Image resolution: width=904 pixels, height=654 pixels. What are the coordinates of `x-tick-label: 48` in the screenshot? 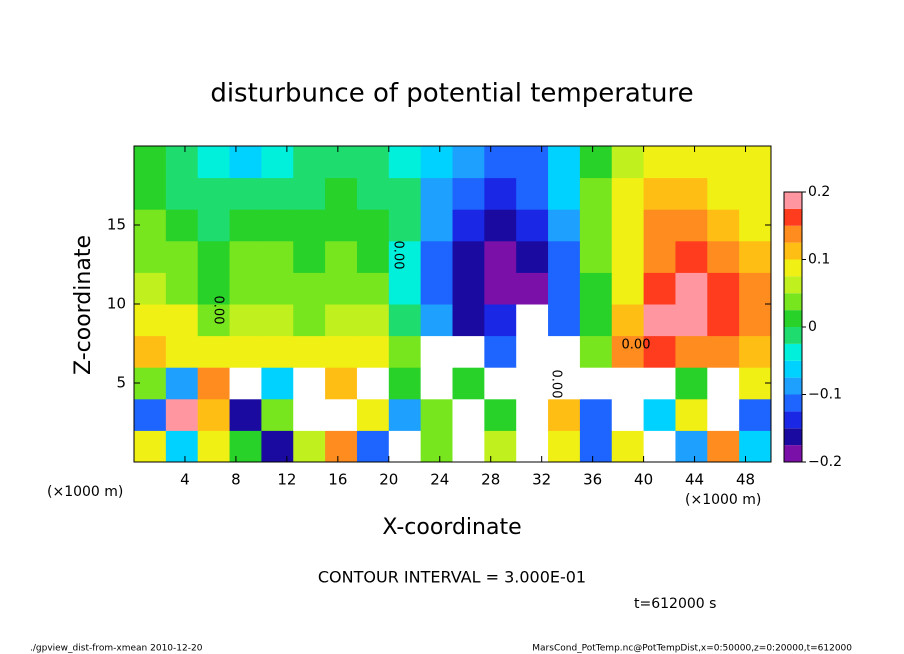 It's located at (745, 480).